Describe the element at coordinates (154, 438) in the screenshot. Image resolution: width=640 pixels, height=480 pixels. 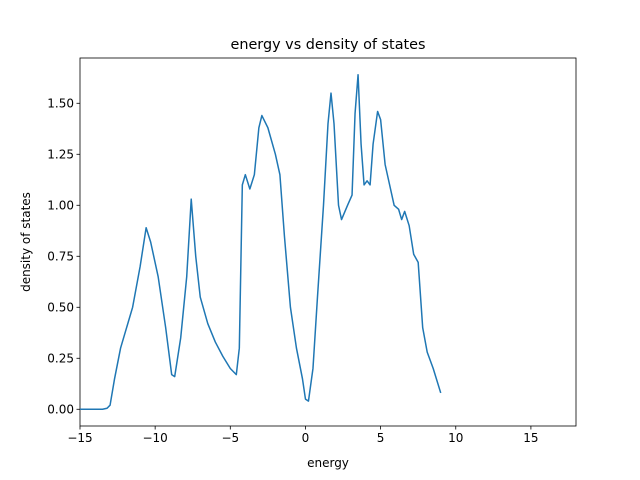
I see `x-tick-label: −10` at that location.